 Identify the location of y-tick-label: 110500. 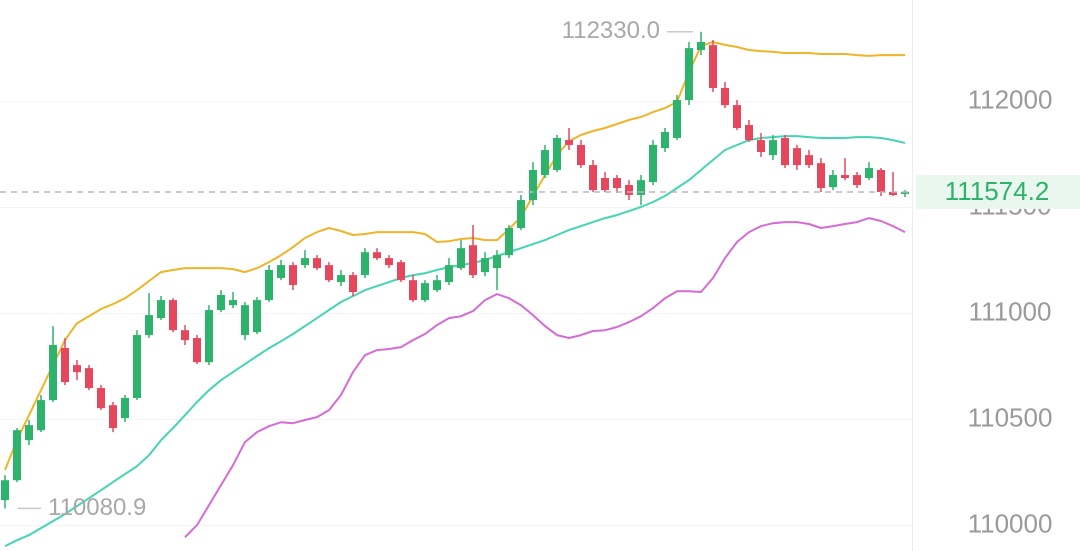
(1010, 417).